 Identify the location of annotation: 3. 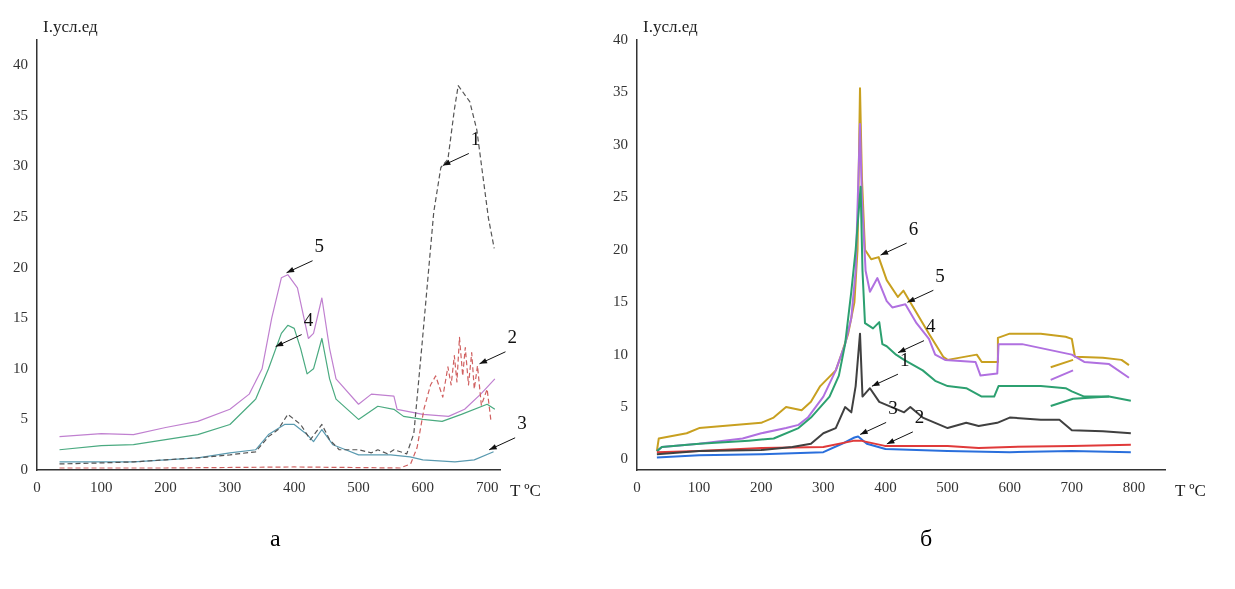
(522, 423).